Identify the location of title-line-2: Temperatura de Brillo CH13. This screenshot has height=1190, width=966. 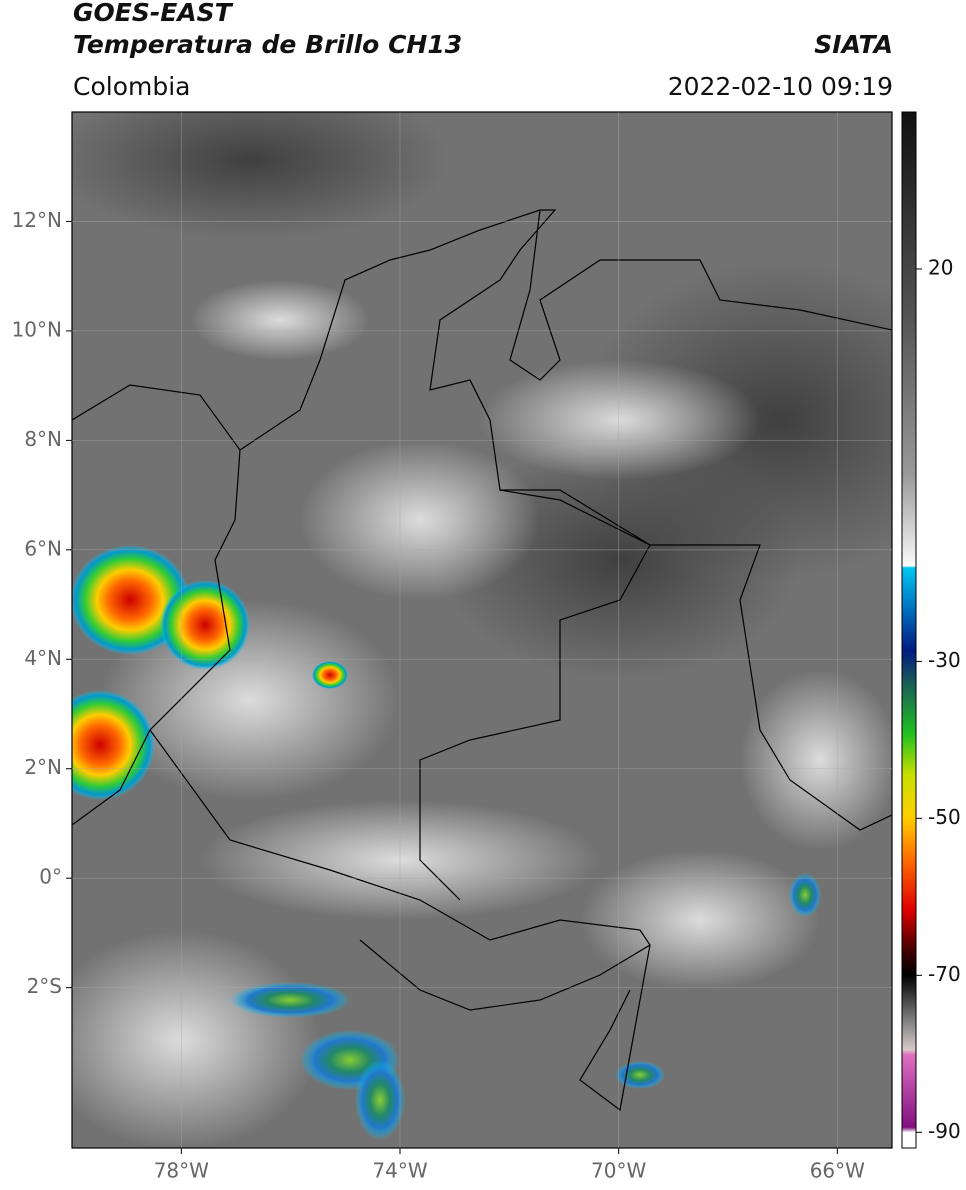
(268, 44).